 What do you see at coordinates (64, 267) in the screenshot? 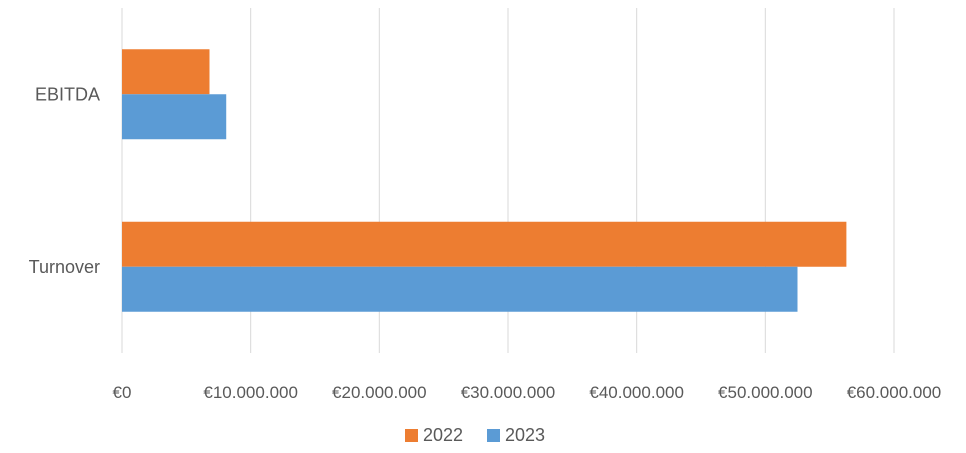
I see `category-label: Turnover` at bounding box center [64, 267].